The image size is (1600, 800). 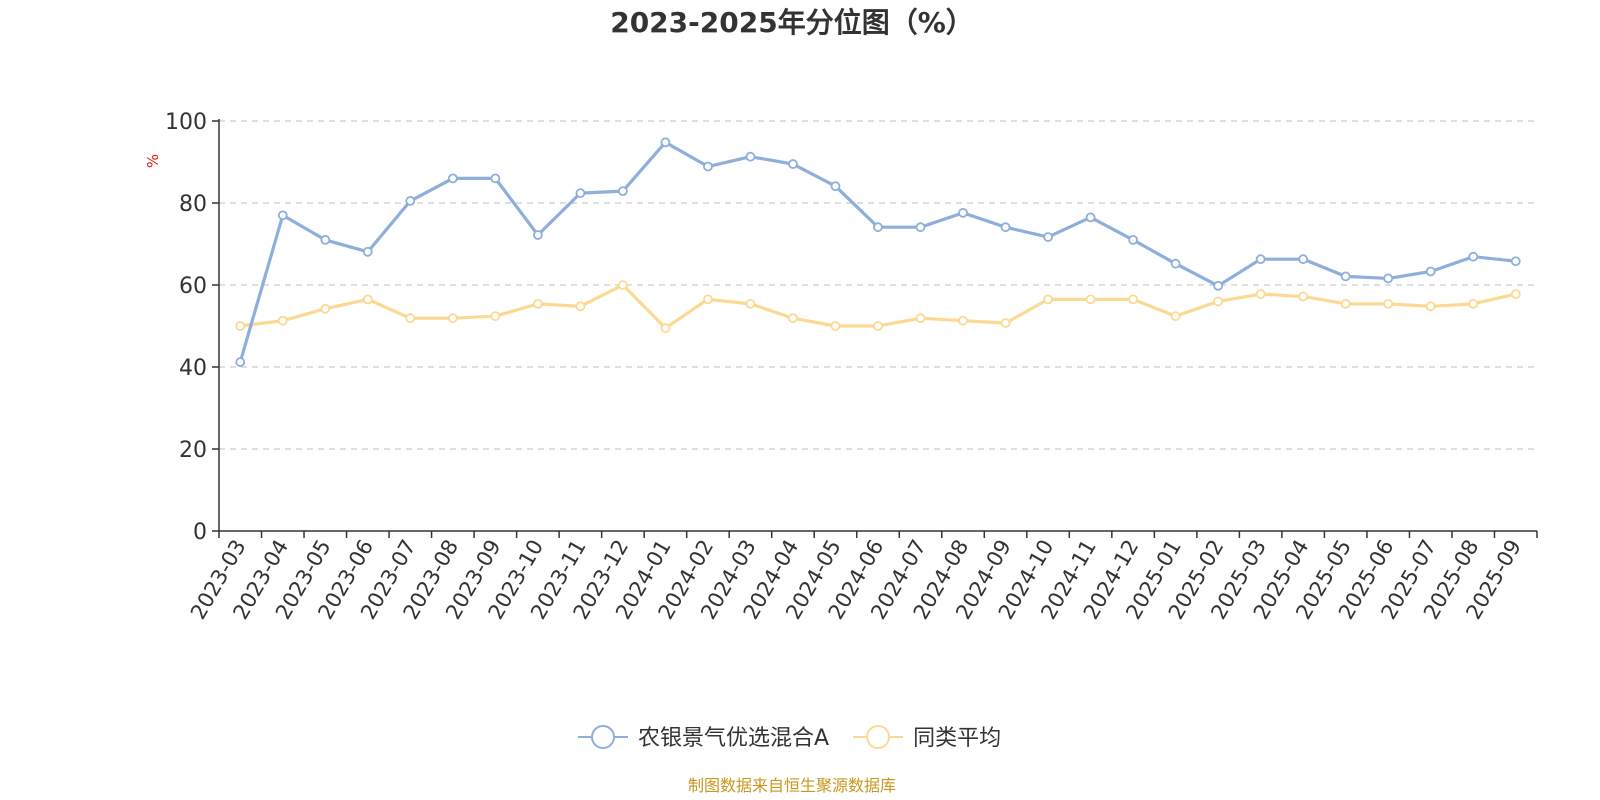 I want to click on source-note: 制图数据来自恒生聚源数据库, so click(x=792, y=785).